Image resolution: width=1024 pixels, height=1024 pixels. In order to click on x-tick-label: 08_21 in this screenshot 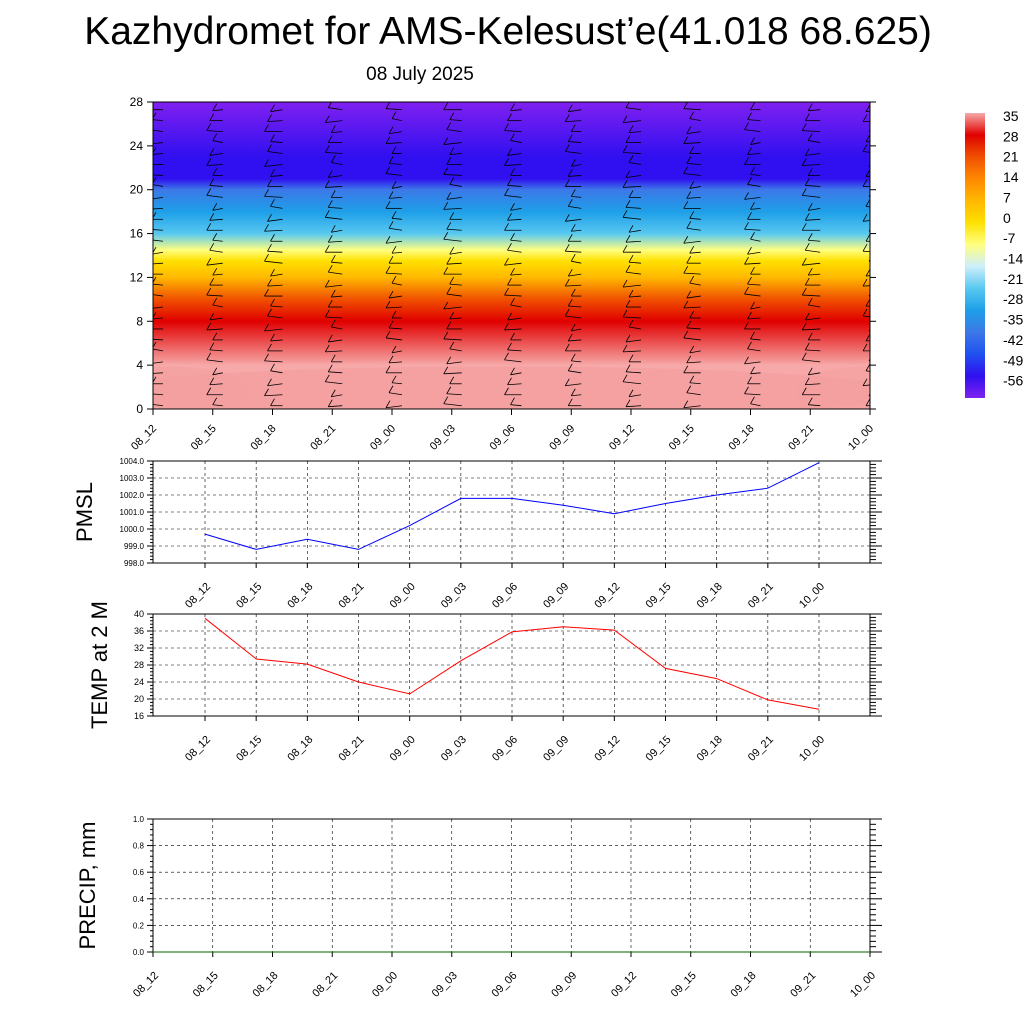, I will do `click(352, 596)`.